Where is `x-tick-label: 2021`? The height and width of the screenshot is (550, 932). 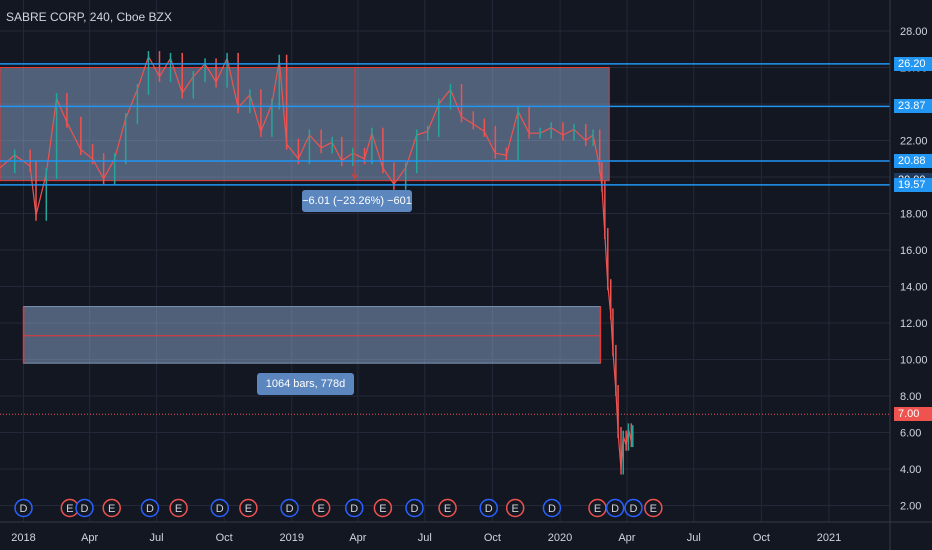 x-tick-label: 2021 is located at coordinates (829, 538).